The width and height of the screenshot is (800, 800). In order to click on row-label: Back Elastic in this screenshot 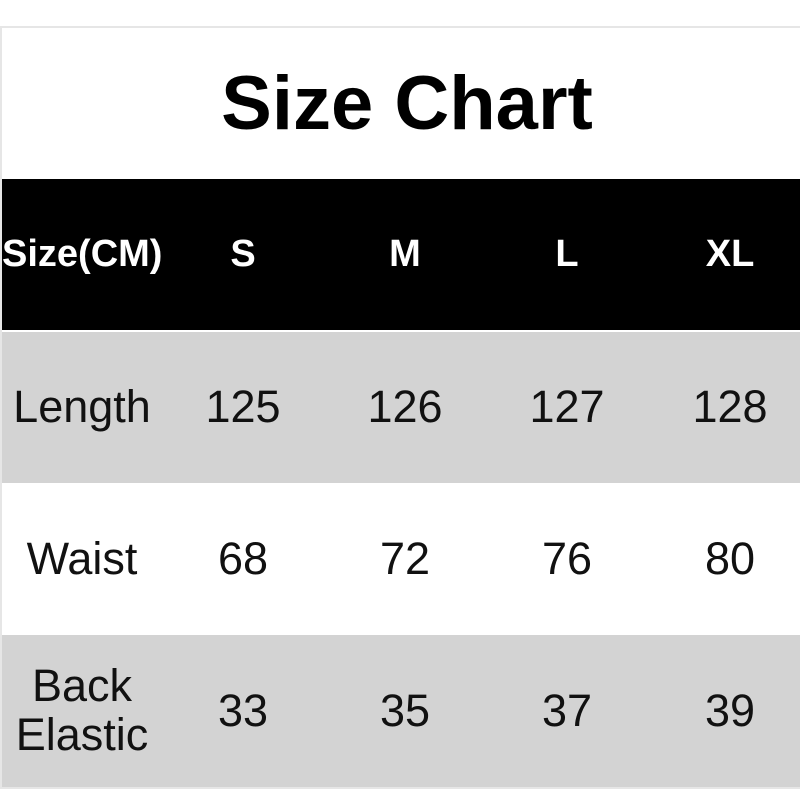, I will do `click(82, 711)`.